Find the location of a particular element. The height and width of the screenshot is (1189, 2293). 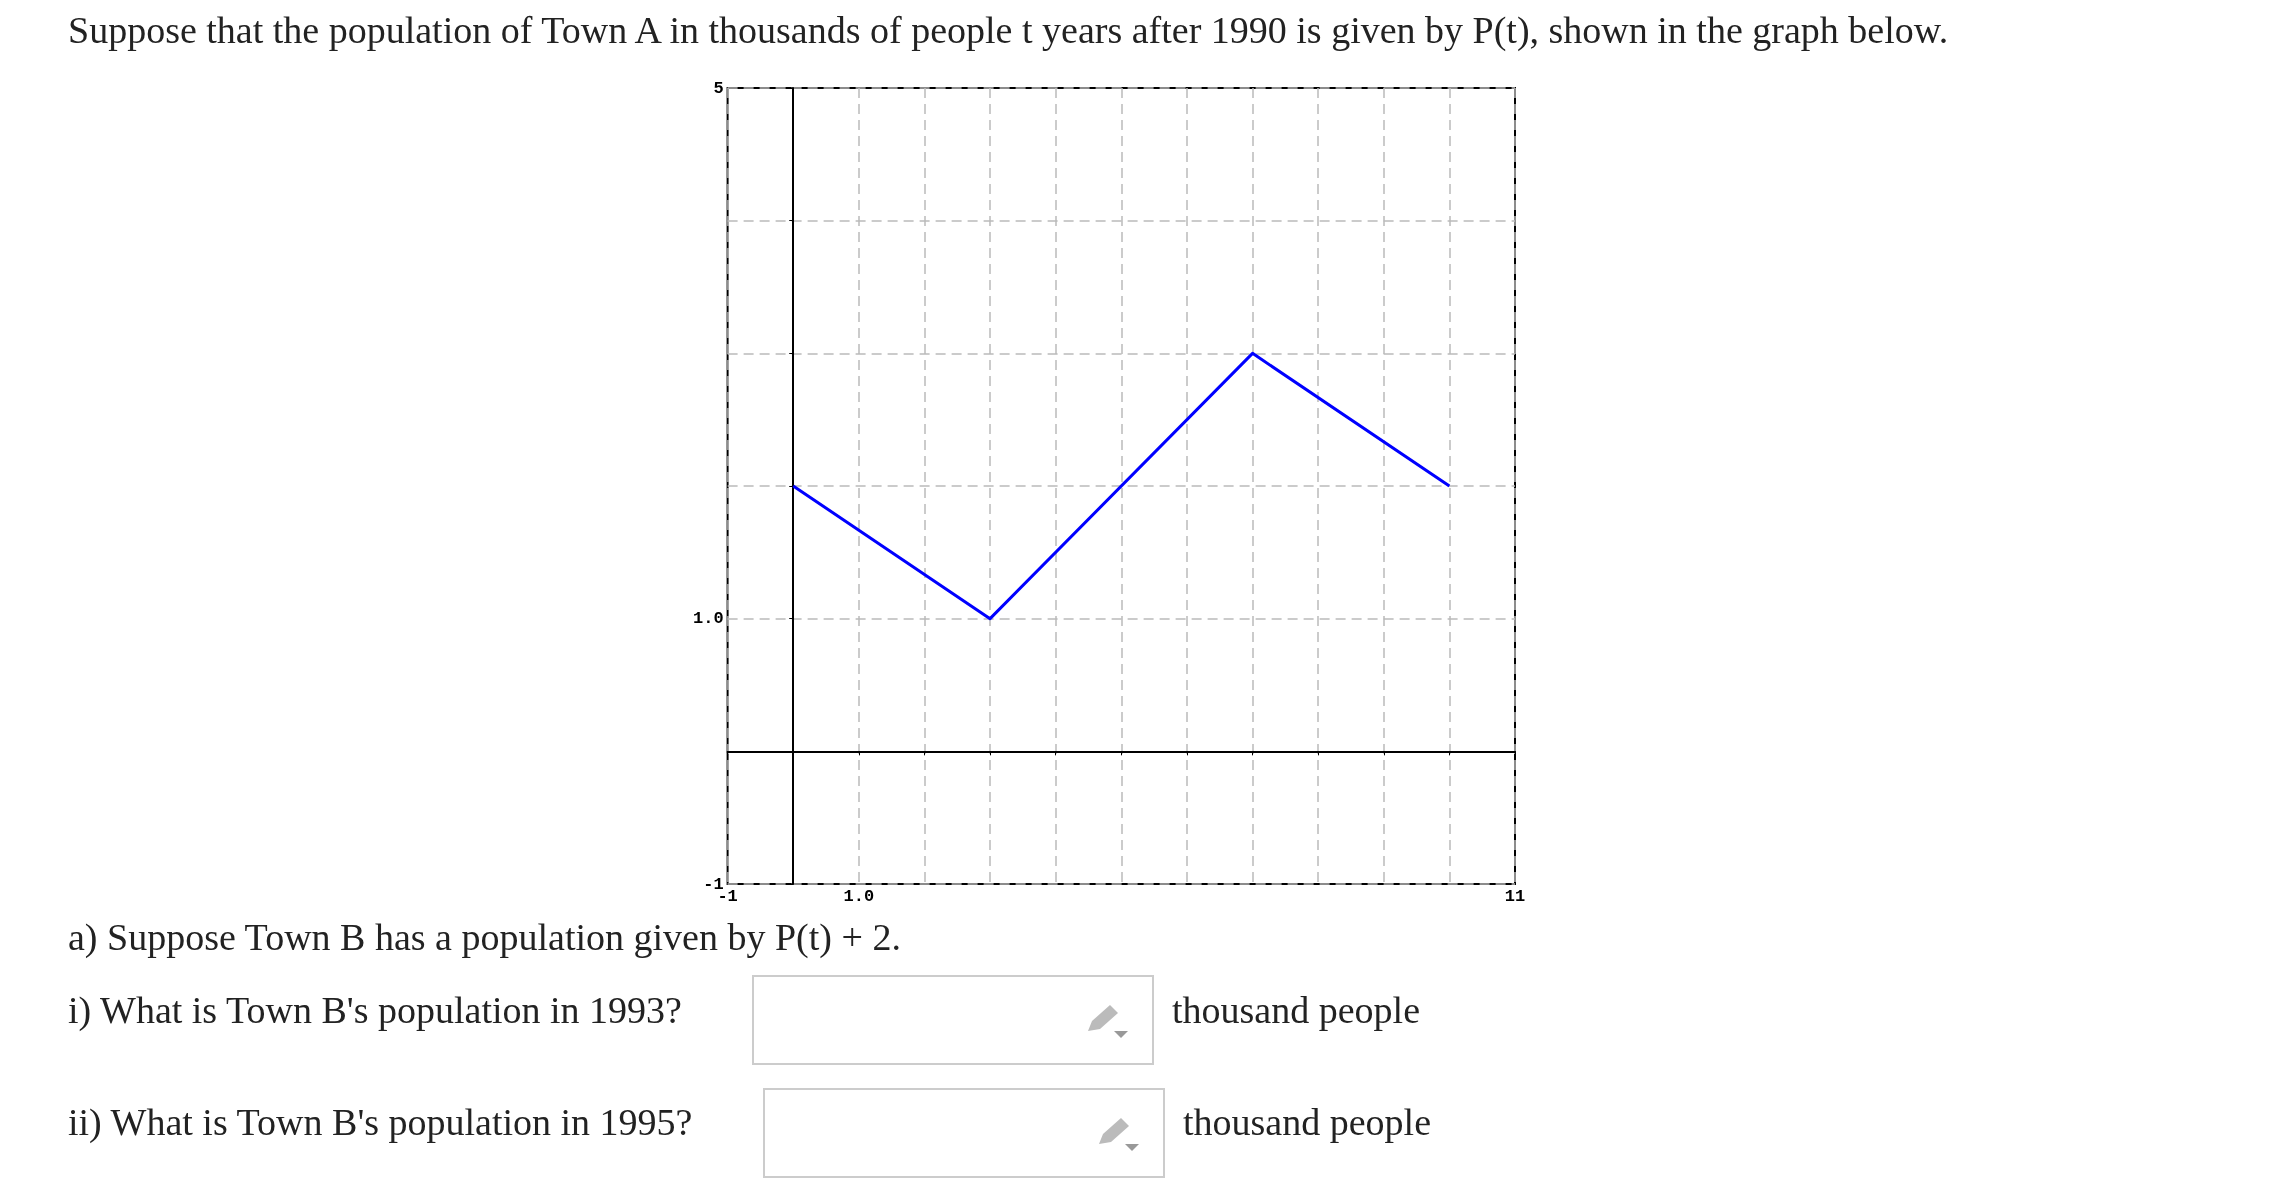

x-tick-label: 1.0 is located at coordinates (859, 896).